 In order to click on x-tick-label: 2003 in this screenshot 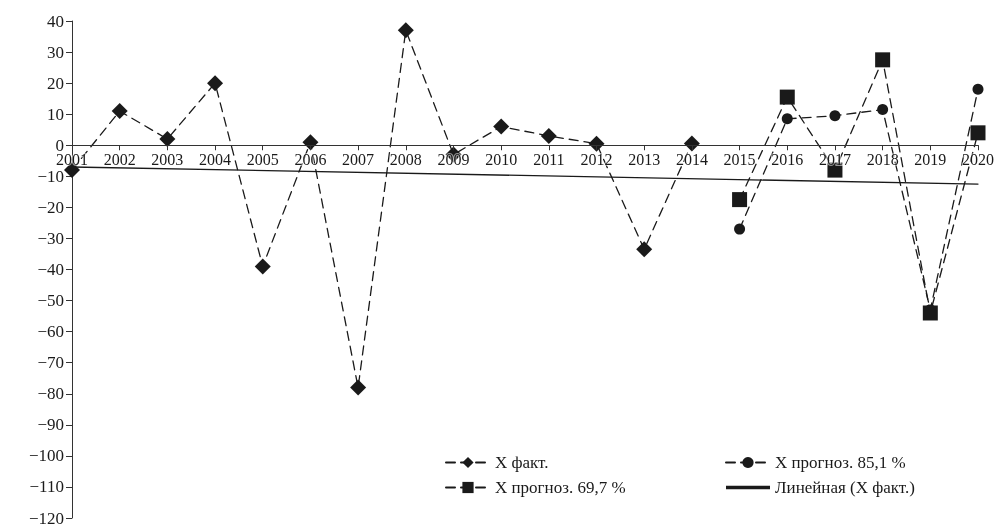, I will do `click(167, 159)`.